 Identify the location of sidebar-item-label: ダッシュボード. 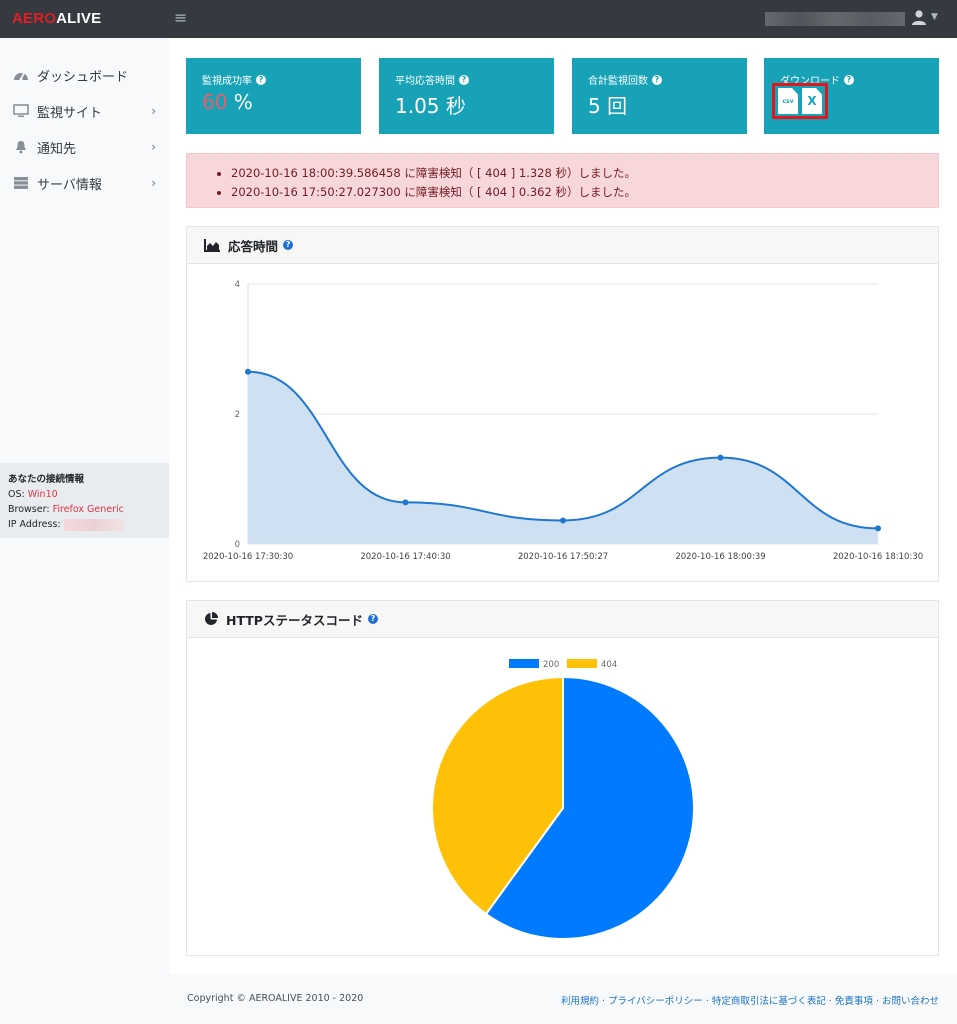
(83, 77).